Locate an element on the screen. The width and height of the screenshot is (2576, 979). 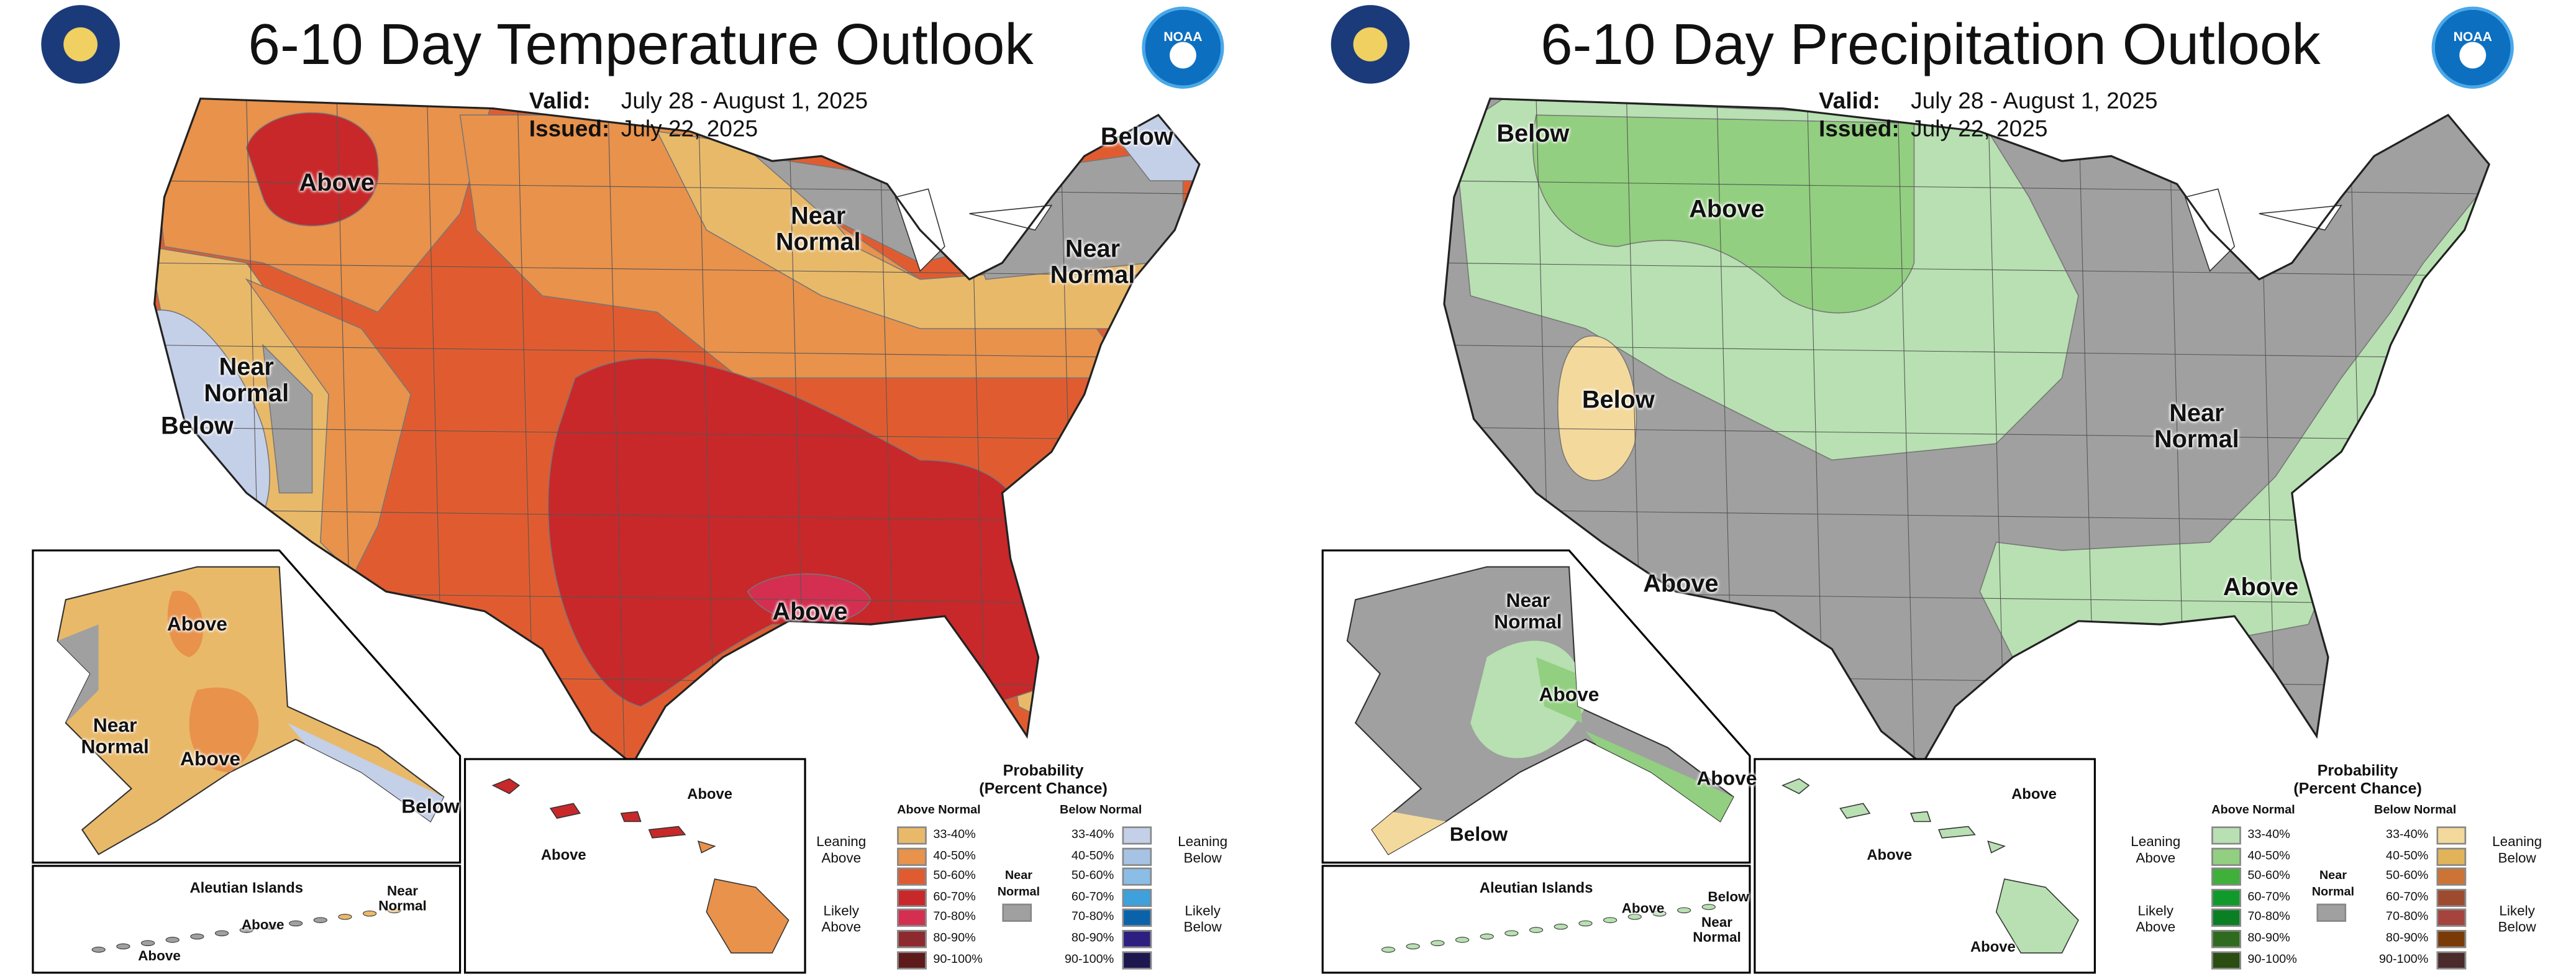
below-range: 40-50% is located at coordinates (1092, 854).